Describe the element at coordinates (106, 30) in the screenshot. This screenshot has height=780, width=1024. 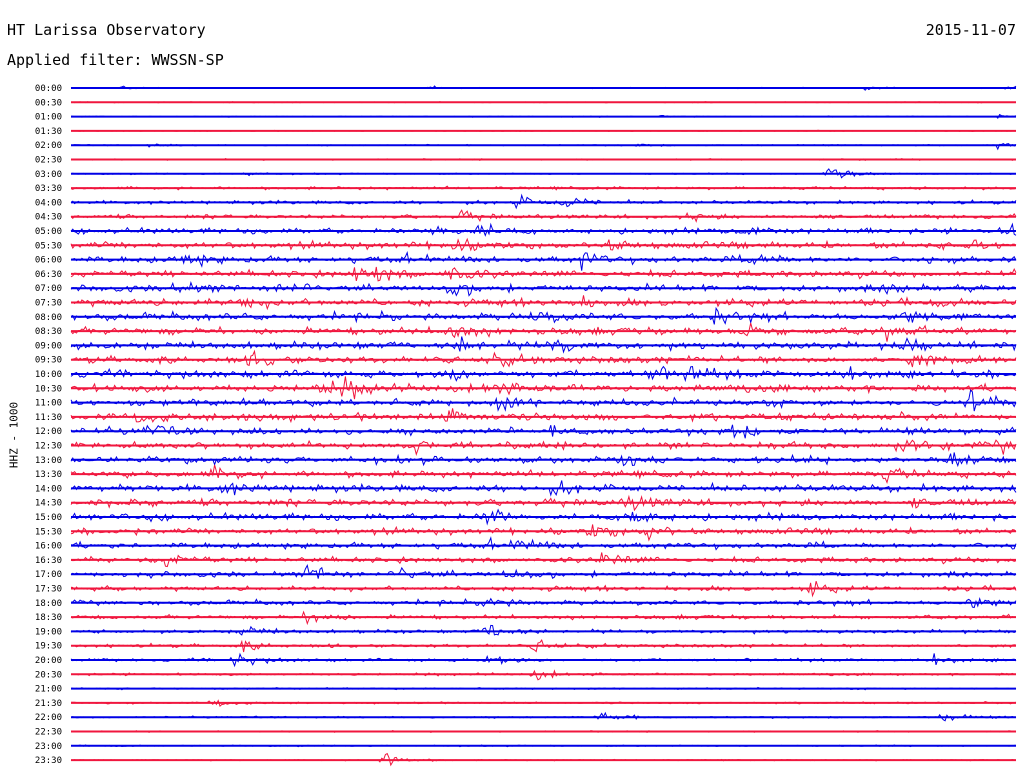
I see `station-title: HT Larissa Observatory` at that location.